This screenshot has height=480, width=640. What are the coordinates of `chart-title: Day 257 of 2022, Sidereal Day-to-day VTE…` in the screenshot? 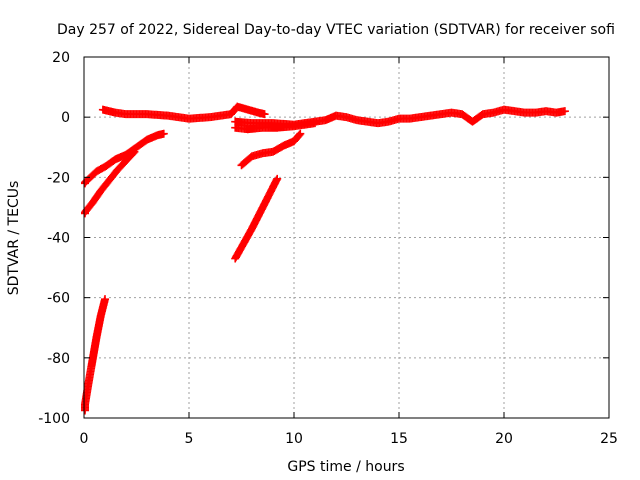 It's located at (336, 30).